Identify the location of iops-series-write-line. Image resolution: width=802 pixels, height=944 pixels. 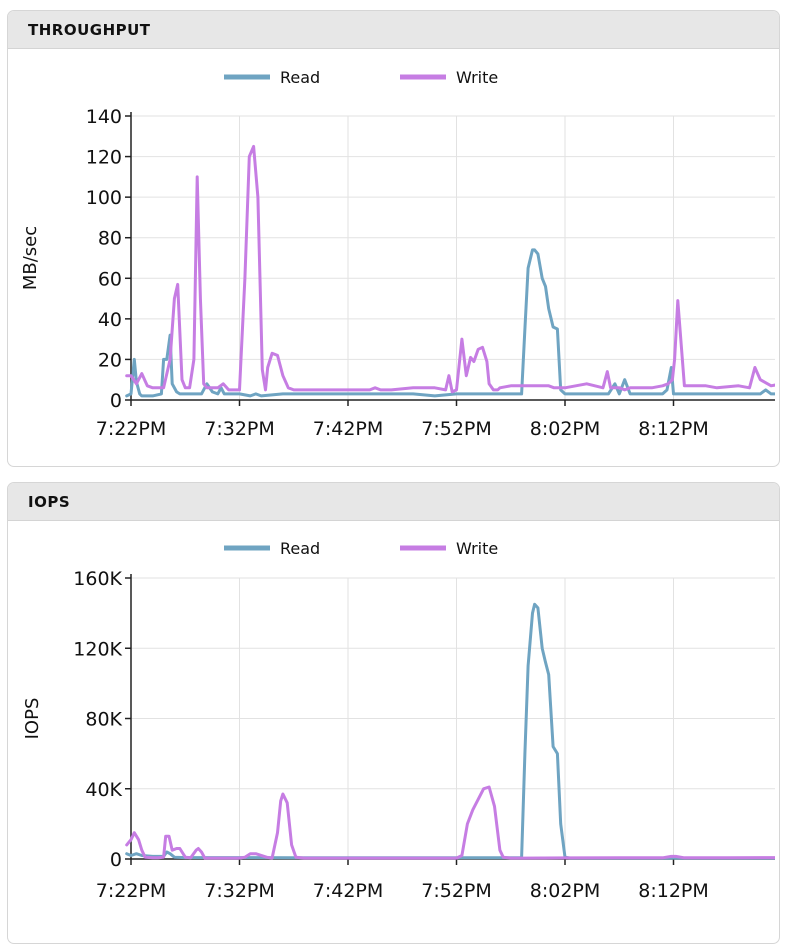
(450, 822).